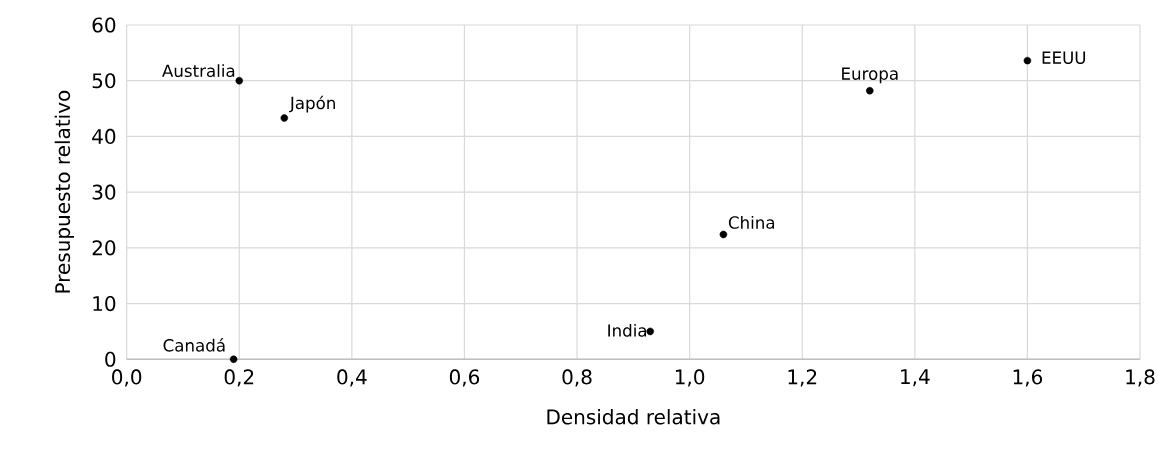 The image size is (1159, 461). Describe the element at coordinates (751, 222) in the screenshot. I see `series-label: China` at that location.